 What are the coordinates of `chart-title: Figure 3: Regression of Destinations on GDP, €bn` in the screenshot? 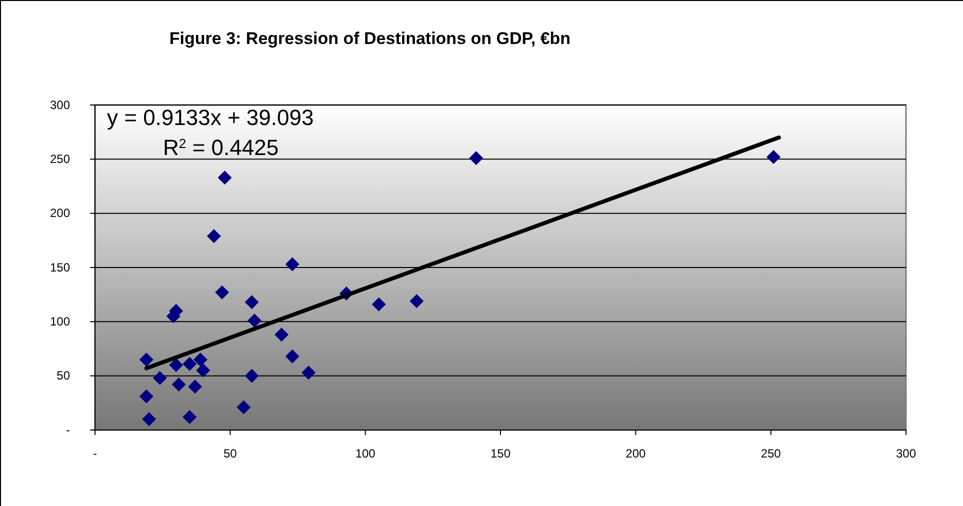 It's located at (370, 38).